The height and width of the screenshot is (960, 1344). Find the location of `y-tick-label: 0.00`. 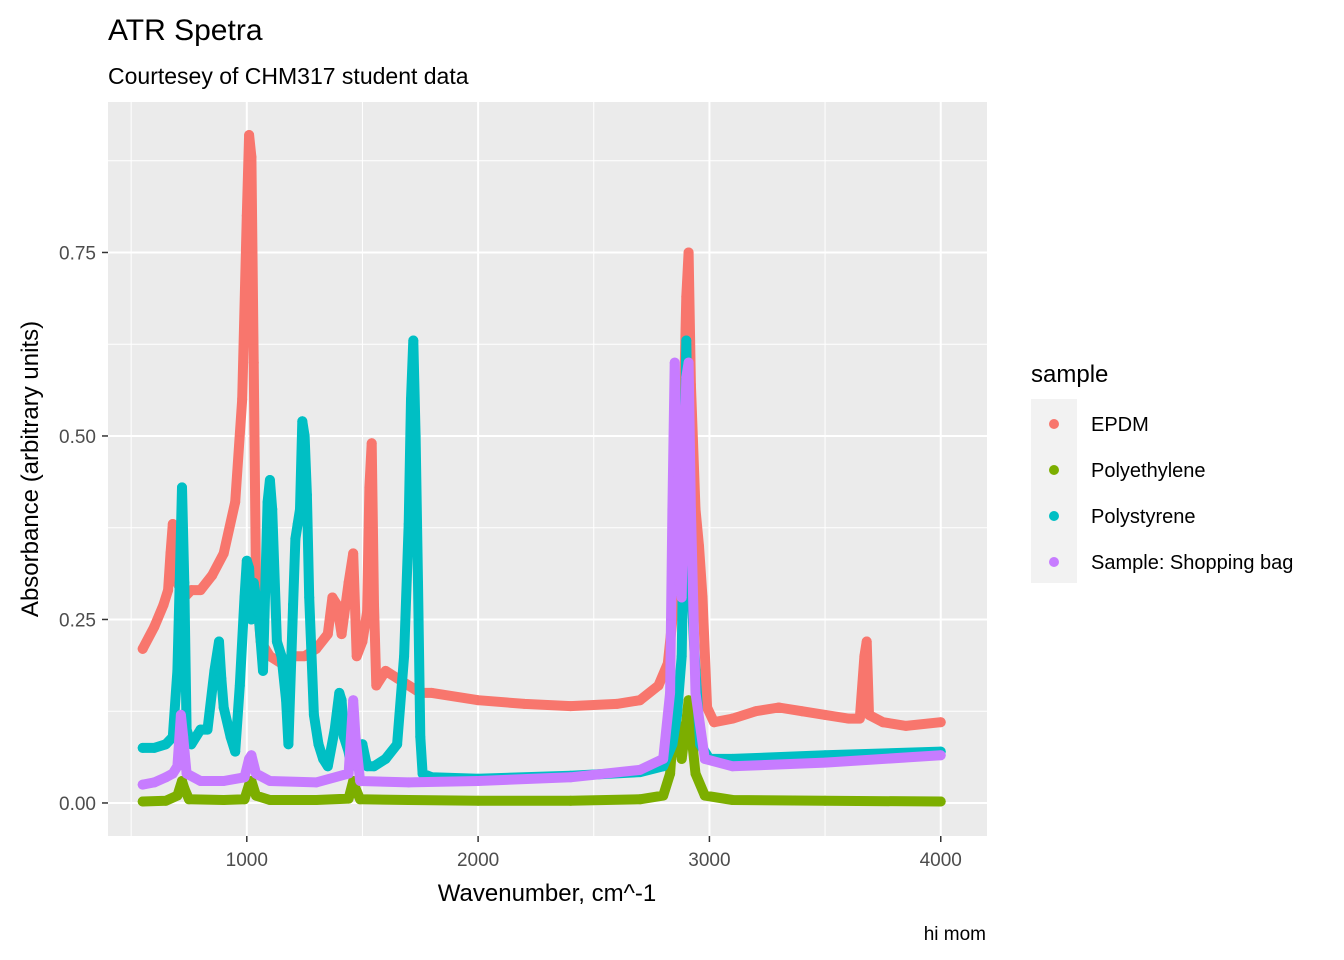

y-tick-label: 0.00 is located at coordinates (77, 804).